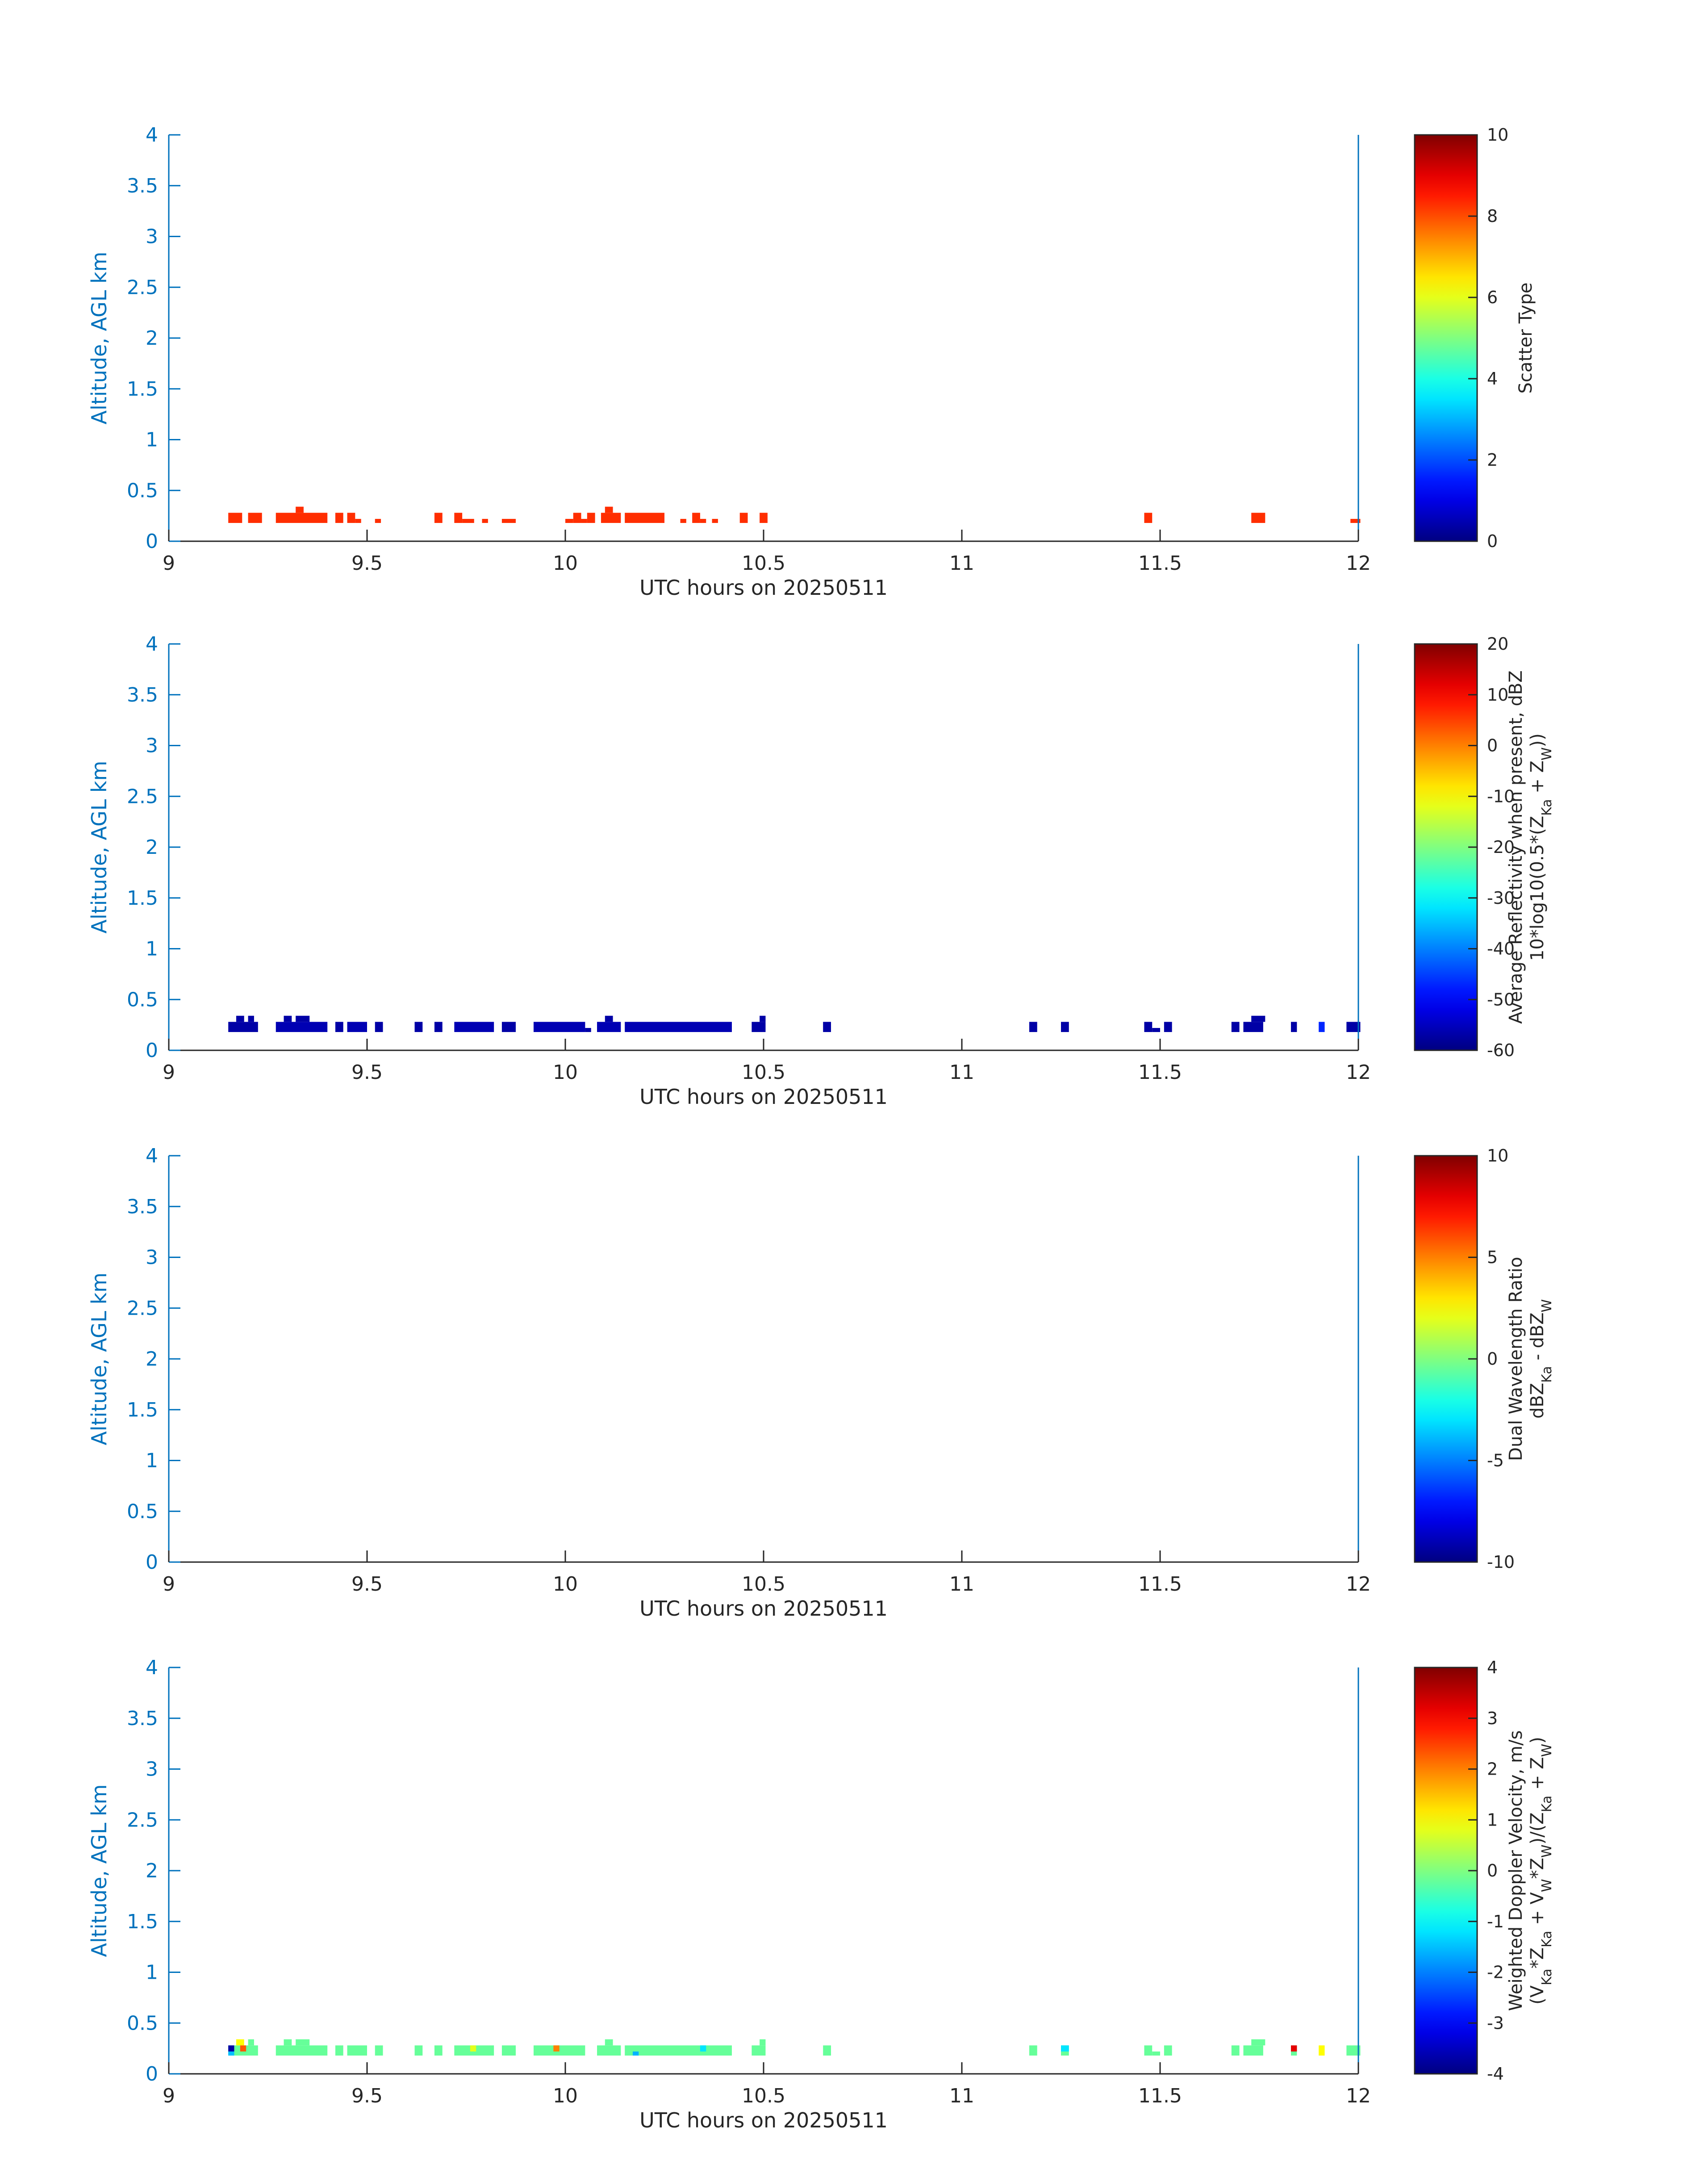 The width and height of the screenshot is (1708, 2177). I want to click on colorbar-formula-text: )/(Z, so click(1537, 1828).